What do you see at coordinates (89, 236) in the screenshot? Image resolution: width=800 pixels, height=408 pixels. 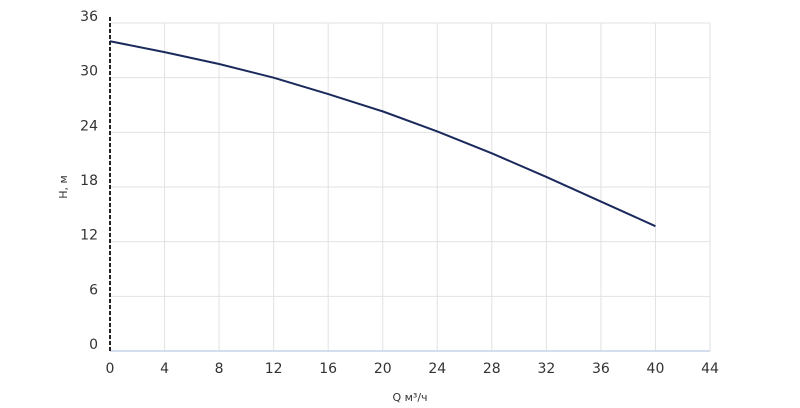 I see `y-tick-label: 12` at bounding box center [89, 236].